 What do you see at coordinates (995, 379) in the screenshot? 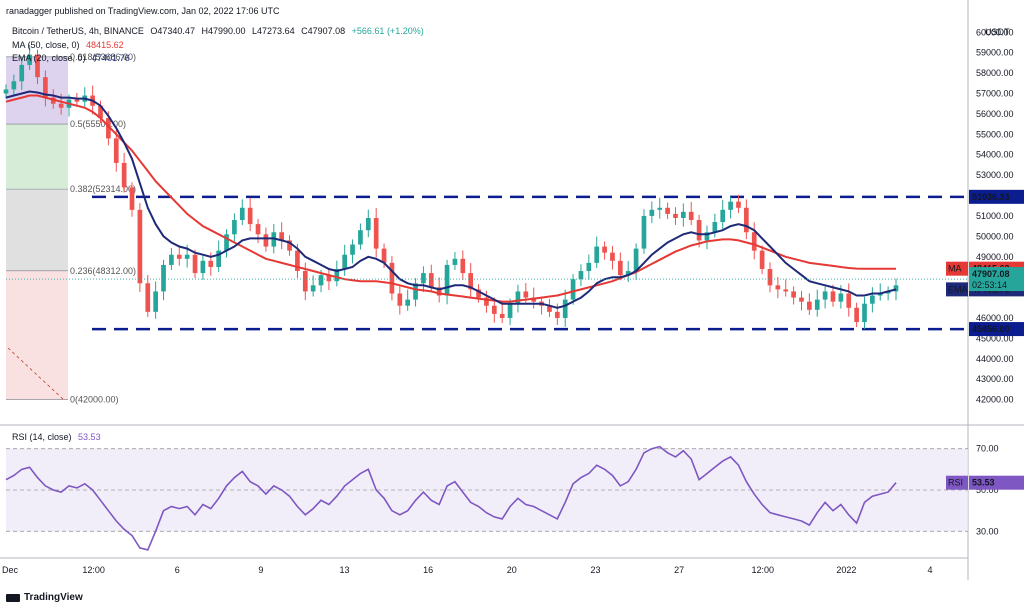
I see `price-tick-label: 43000.00` at bounding box center [995, 379].